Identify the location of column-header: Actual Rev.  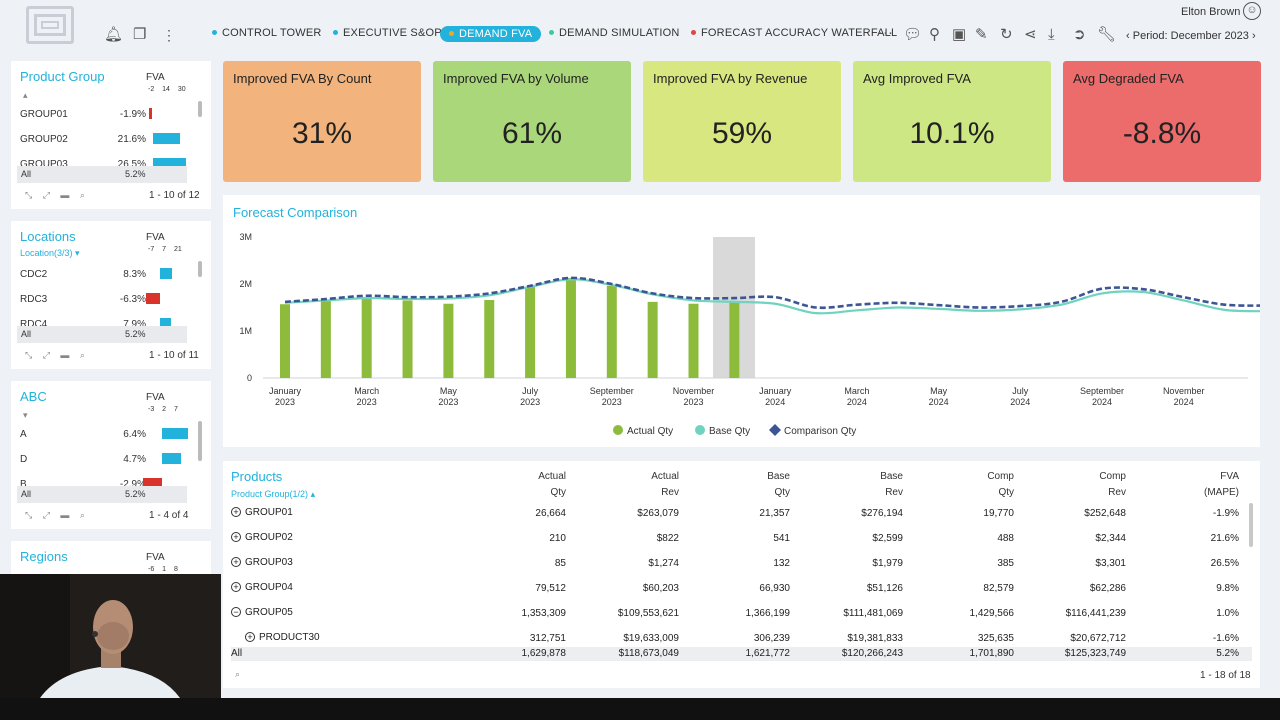
(629, 485).